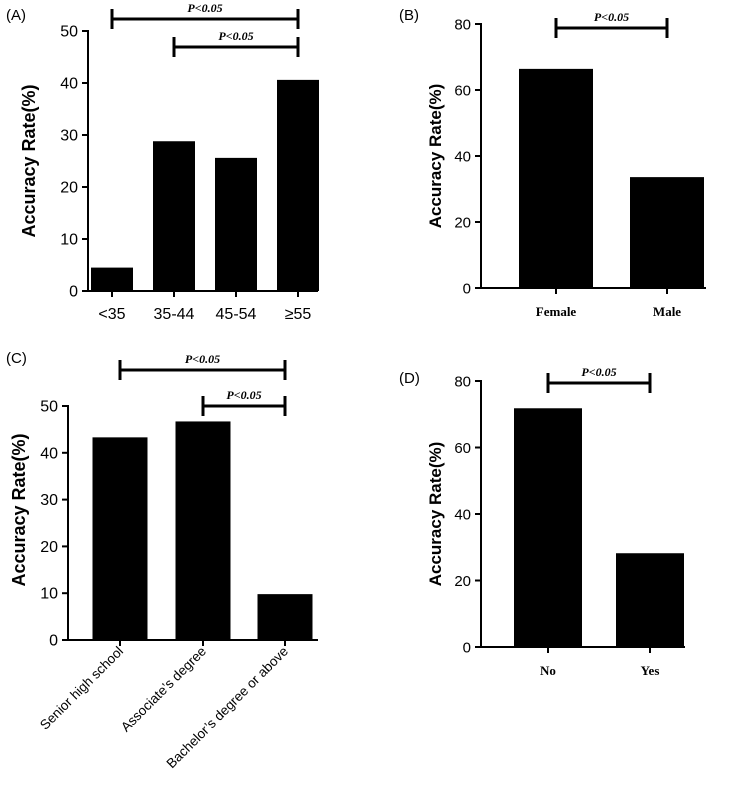  Describe the element at coordinates (236, 314) in the screenshot. I see `x-category-label: 45-54` at that location.